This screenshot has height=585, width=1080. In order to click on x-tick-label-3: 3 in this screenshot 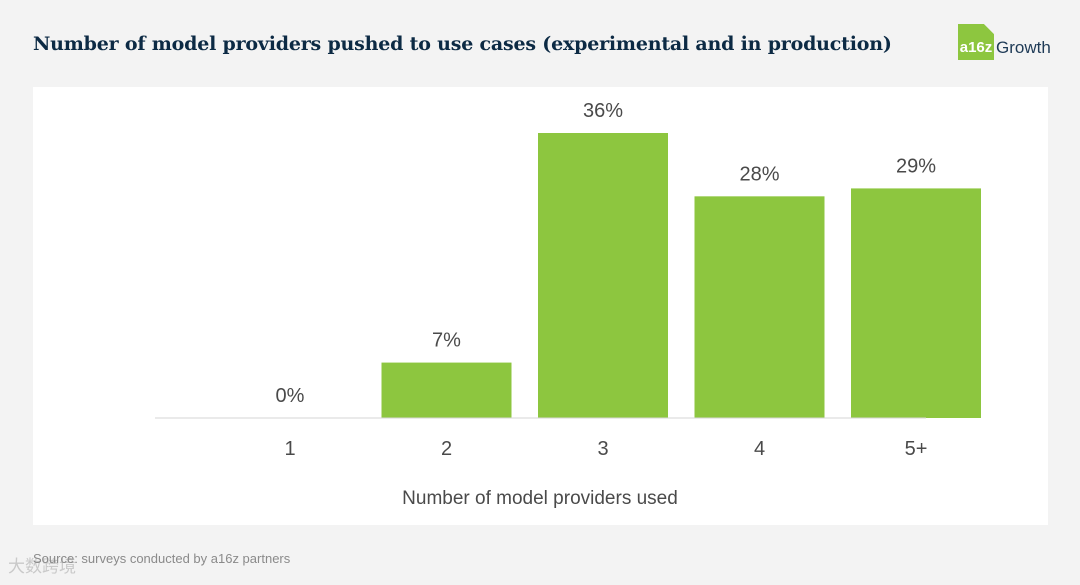, I will do `click(602, 449)`.